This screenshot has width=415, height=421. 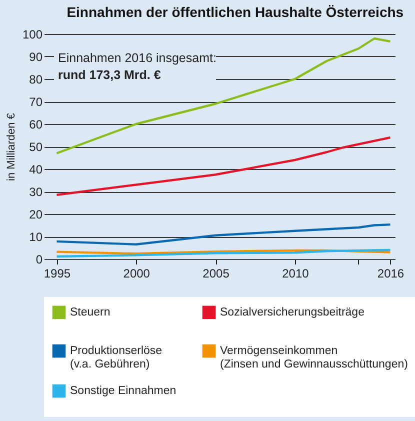 I want to click on legend-label: Sozialversicherungsbeiträge, so click(x=292, y=312).